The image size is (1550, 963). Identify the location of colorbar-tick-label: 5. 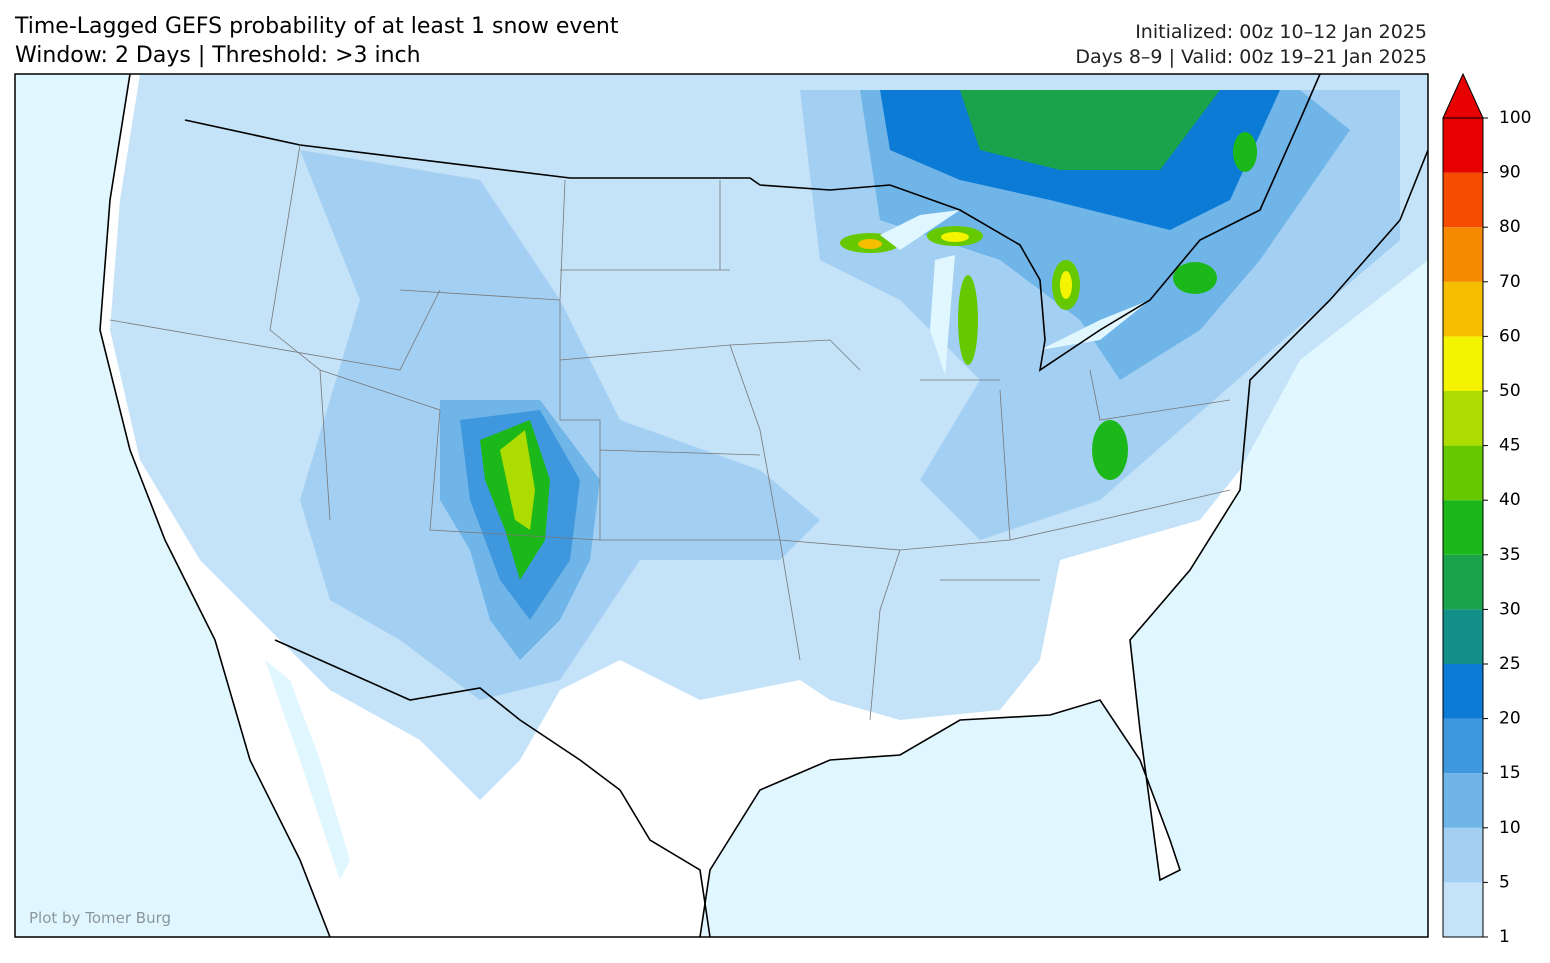
(1504, 882).